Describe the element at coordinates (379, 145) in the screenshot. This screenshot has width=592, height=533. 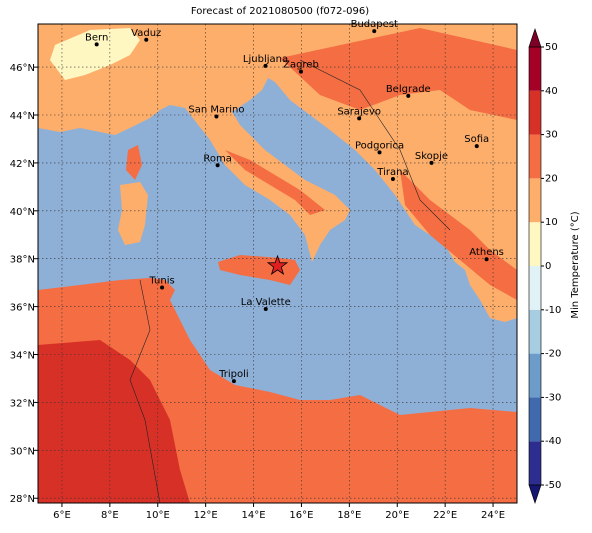
I see `city-label: Podgorica` at that location.